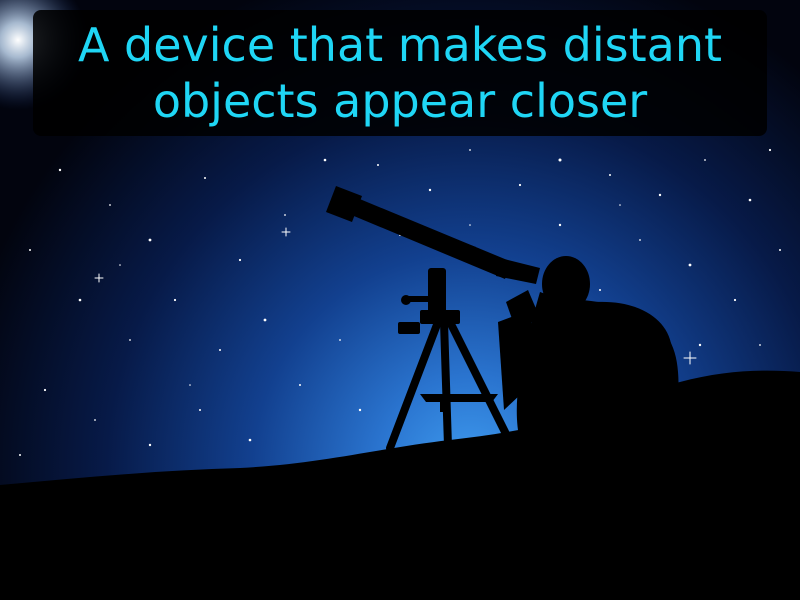 The height and width of the screenshot is (600, 800). I want to click on caption-line-2: objects appear closer, so click(400, 101).